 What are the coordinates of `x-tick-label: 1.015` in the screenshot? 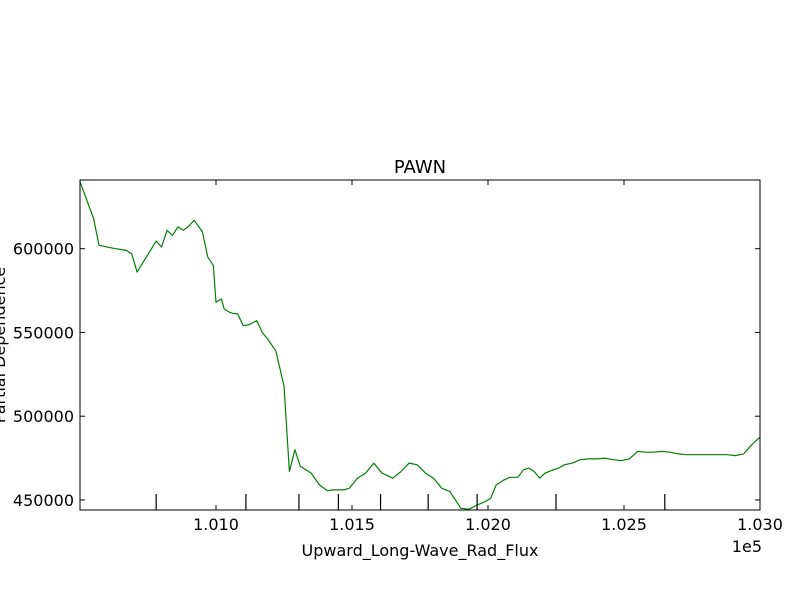 It's located at (352, 524).